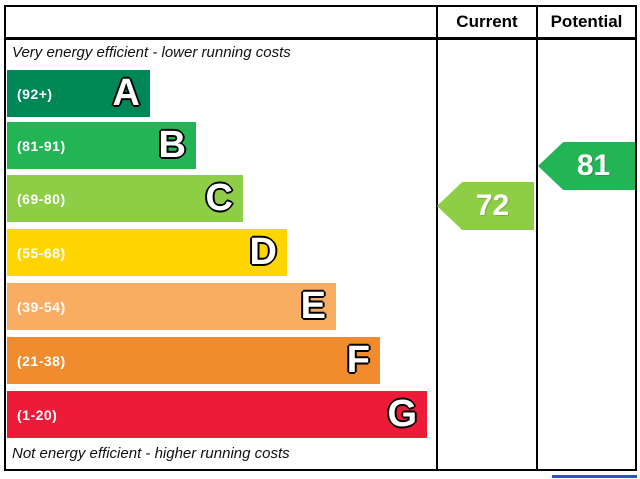 The width and height of the screenshot is (640, 479). I want to click on band-e-letter: E, so click(313, 306).